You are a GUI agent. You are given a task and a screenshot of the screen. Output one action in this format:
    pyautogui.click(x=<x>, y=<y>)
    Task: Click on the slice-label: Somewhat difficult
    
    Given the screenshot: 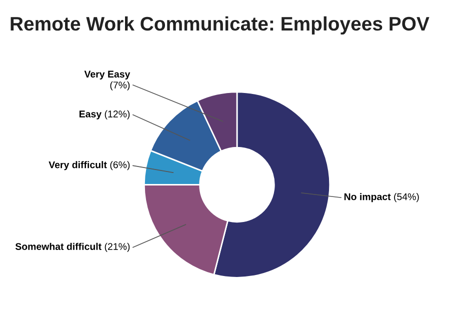 What is the action you would take?
    pyautogui.click(x=58, y=246)
    